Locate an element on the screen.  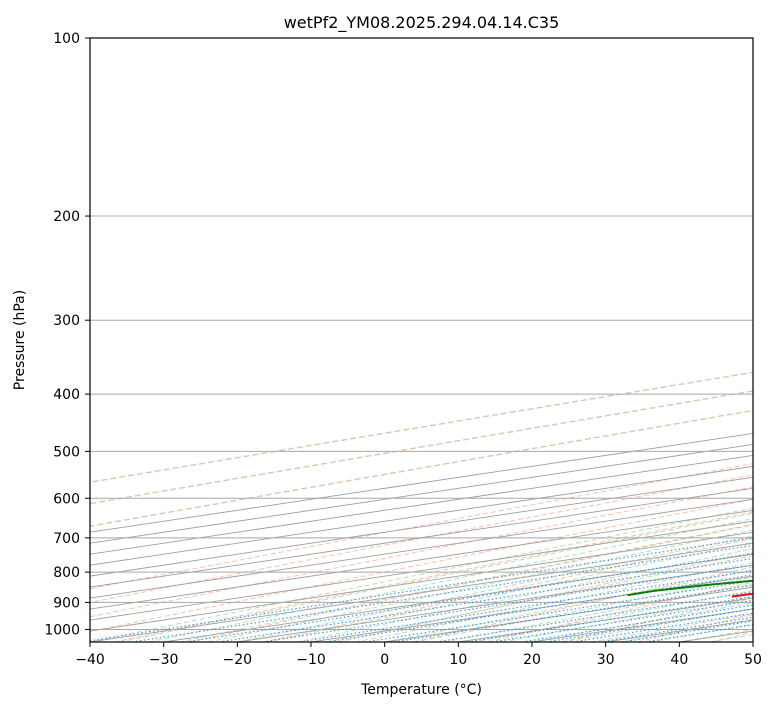
x-tick-label: −40 is located at coordinates (90, 660).